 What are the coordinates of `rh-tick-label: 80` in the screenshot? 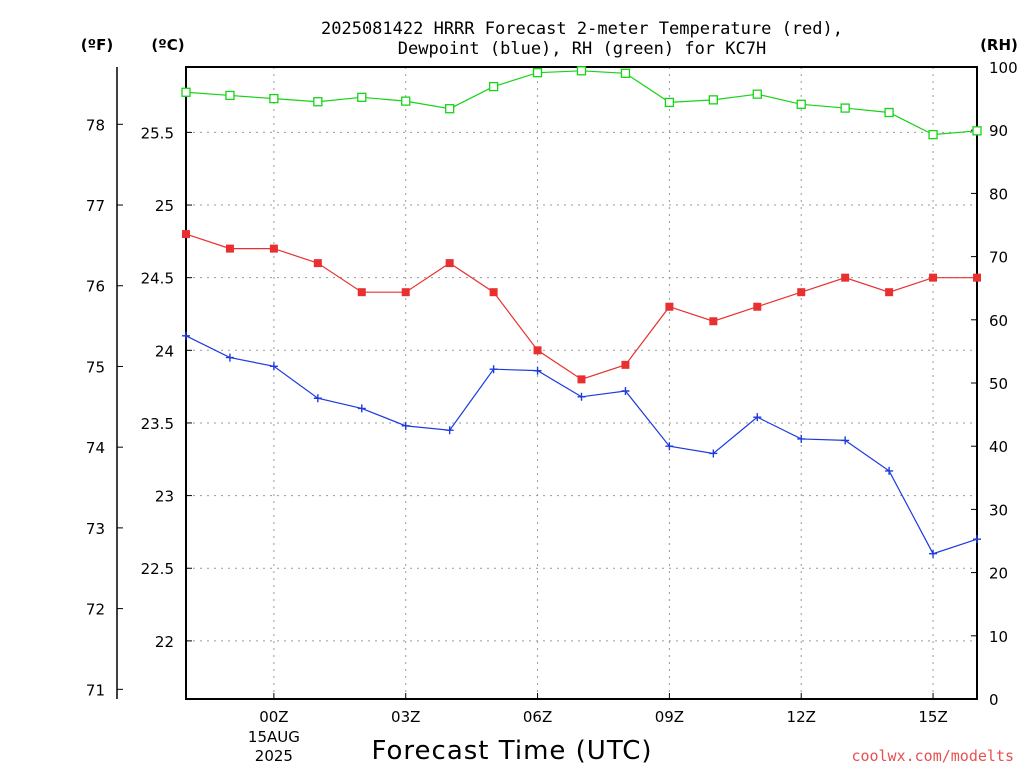 It's located at (998, 194).